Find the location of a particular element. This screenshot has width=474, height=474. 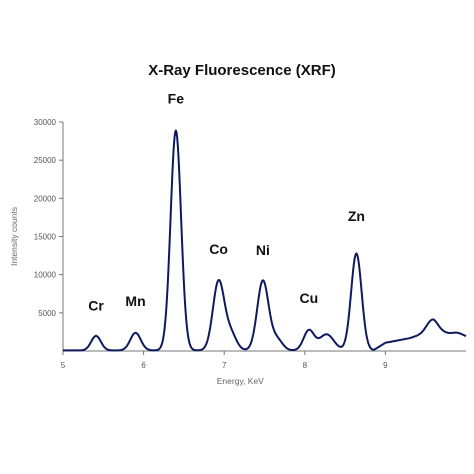

peak-label-co: Co is located at coordinates (218, 249).